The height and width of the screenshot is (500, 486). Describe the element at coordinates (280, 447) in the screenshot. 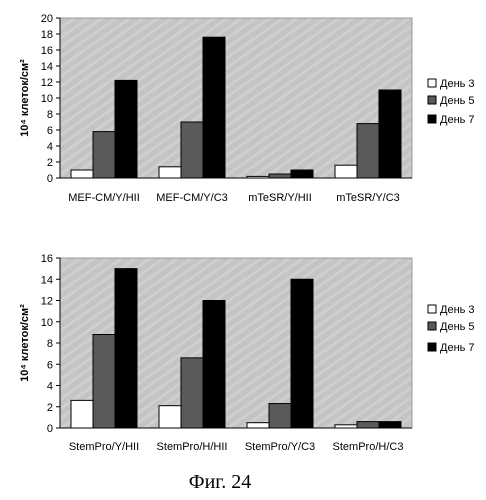

I see `category-label: StemPro/Y/C3` at that location.